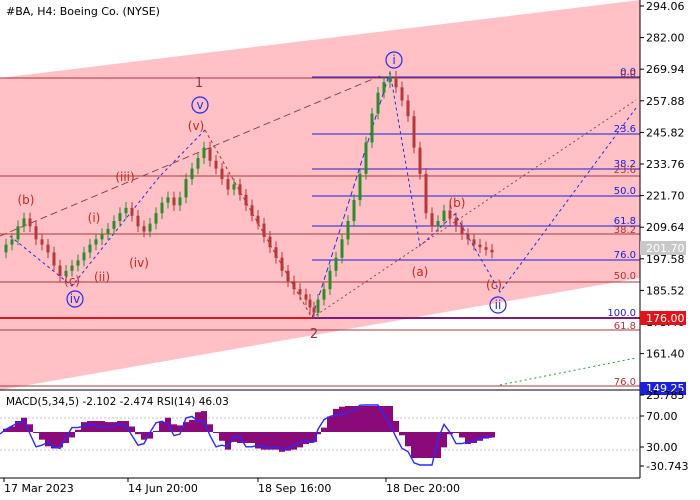 Image resolution: width=700 pixels, height=500 pixels. What do you see at coordinates (625, 191) in the screenshot?
I see `fib-right-label: 50.0` at bounding box center [625, 191].